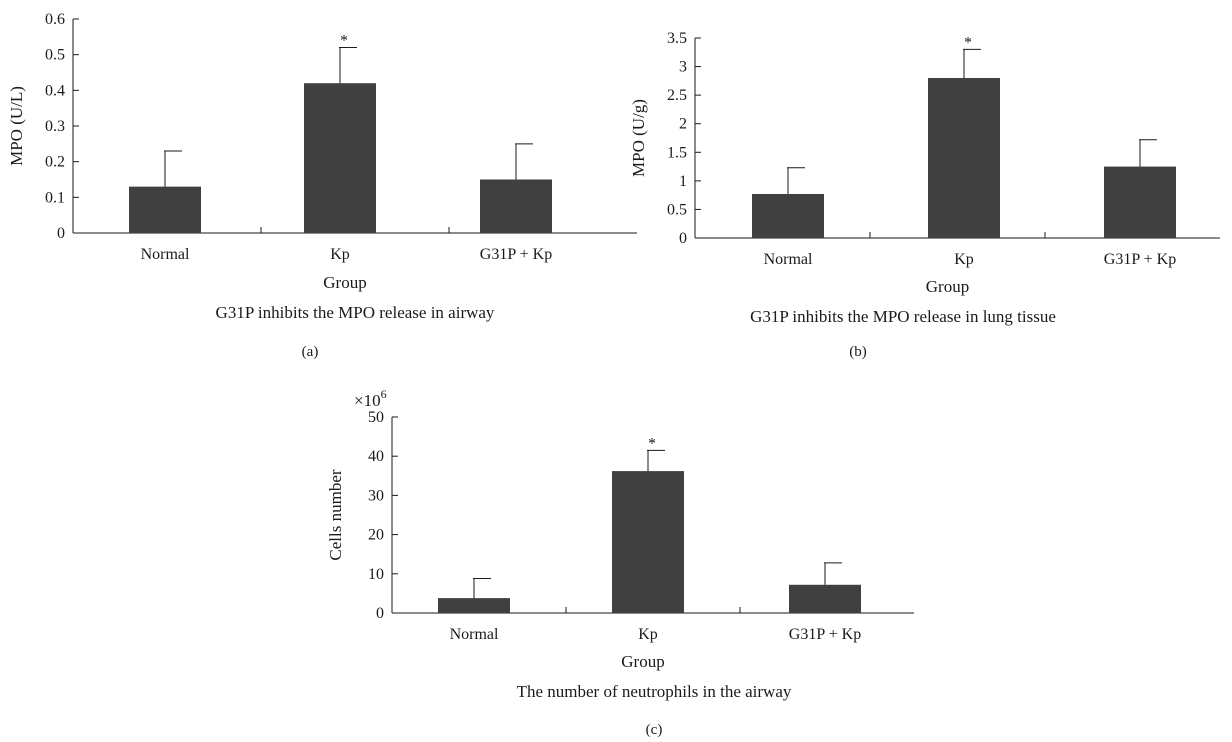  I want to click on y-tick-label: 0.4, so click(55, 90).